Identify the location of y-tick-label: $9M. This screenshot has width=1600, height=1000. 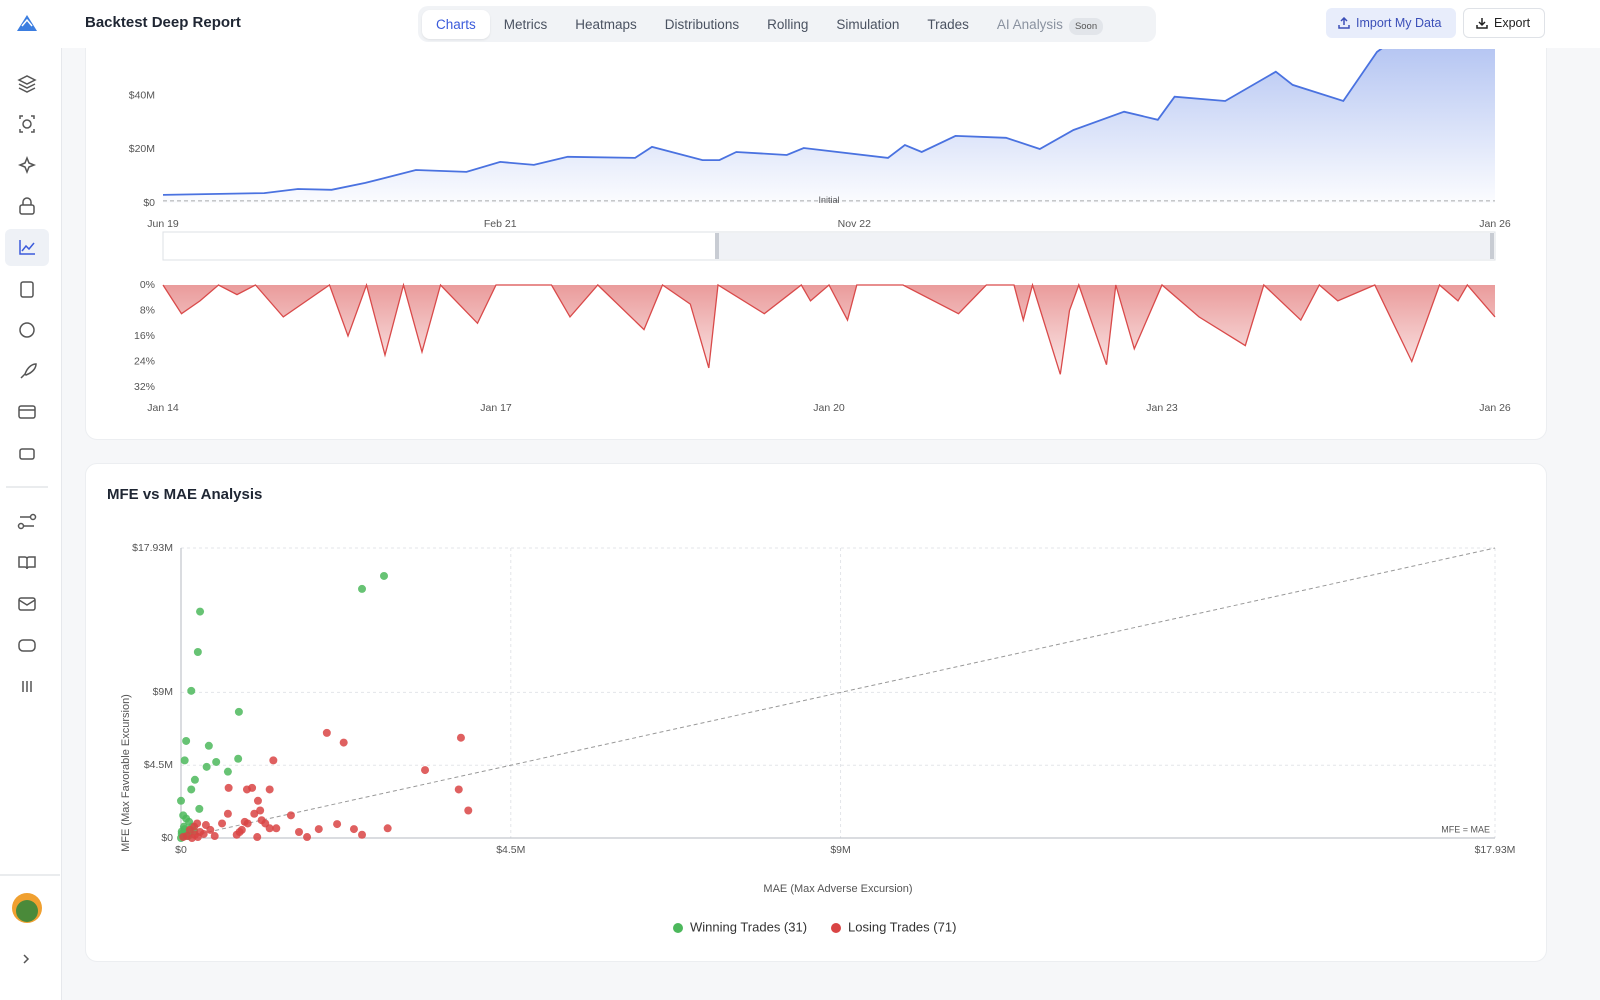
(163, 692).